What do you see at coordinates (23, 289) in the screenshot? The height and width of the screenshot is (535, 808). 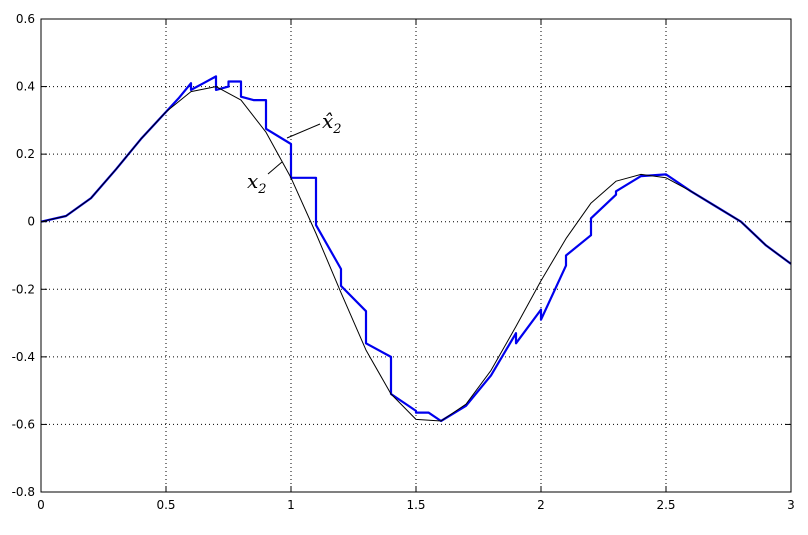 I see `y-tick-label: -0.2` at bounding box center [23, 289].